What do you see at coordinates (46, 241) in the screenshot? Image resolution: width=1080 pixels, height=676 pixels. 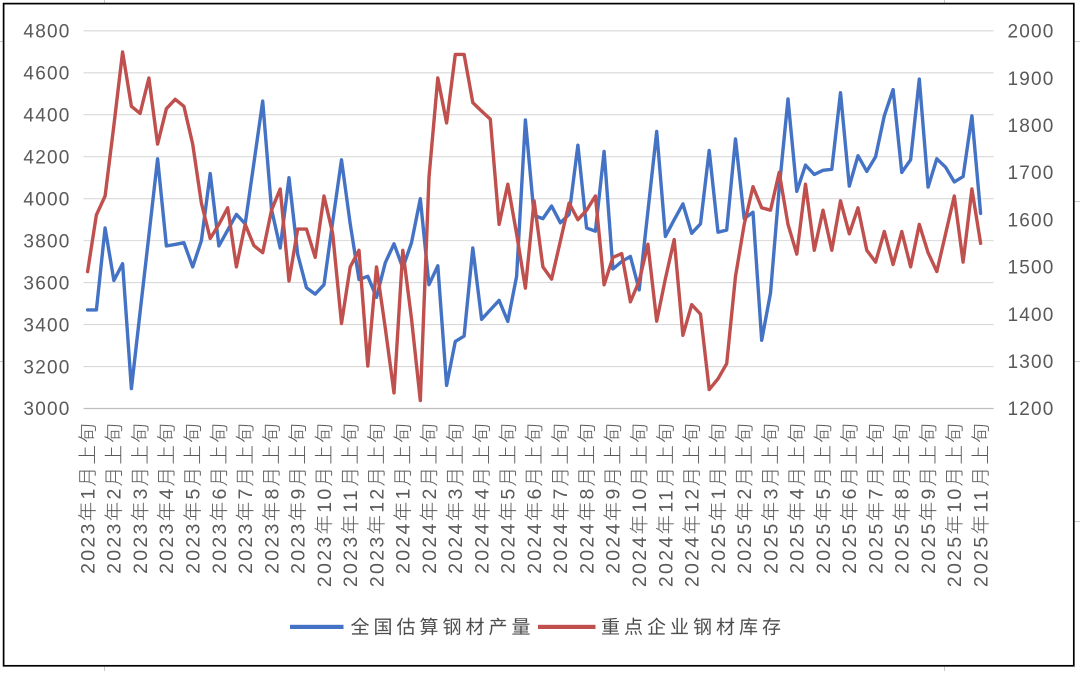 I see `svg-text: 3800` at bounding box center [46, 241].